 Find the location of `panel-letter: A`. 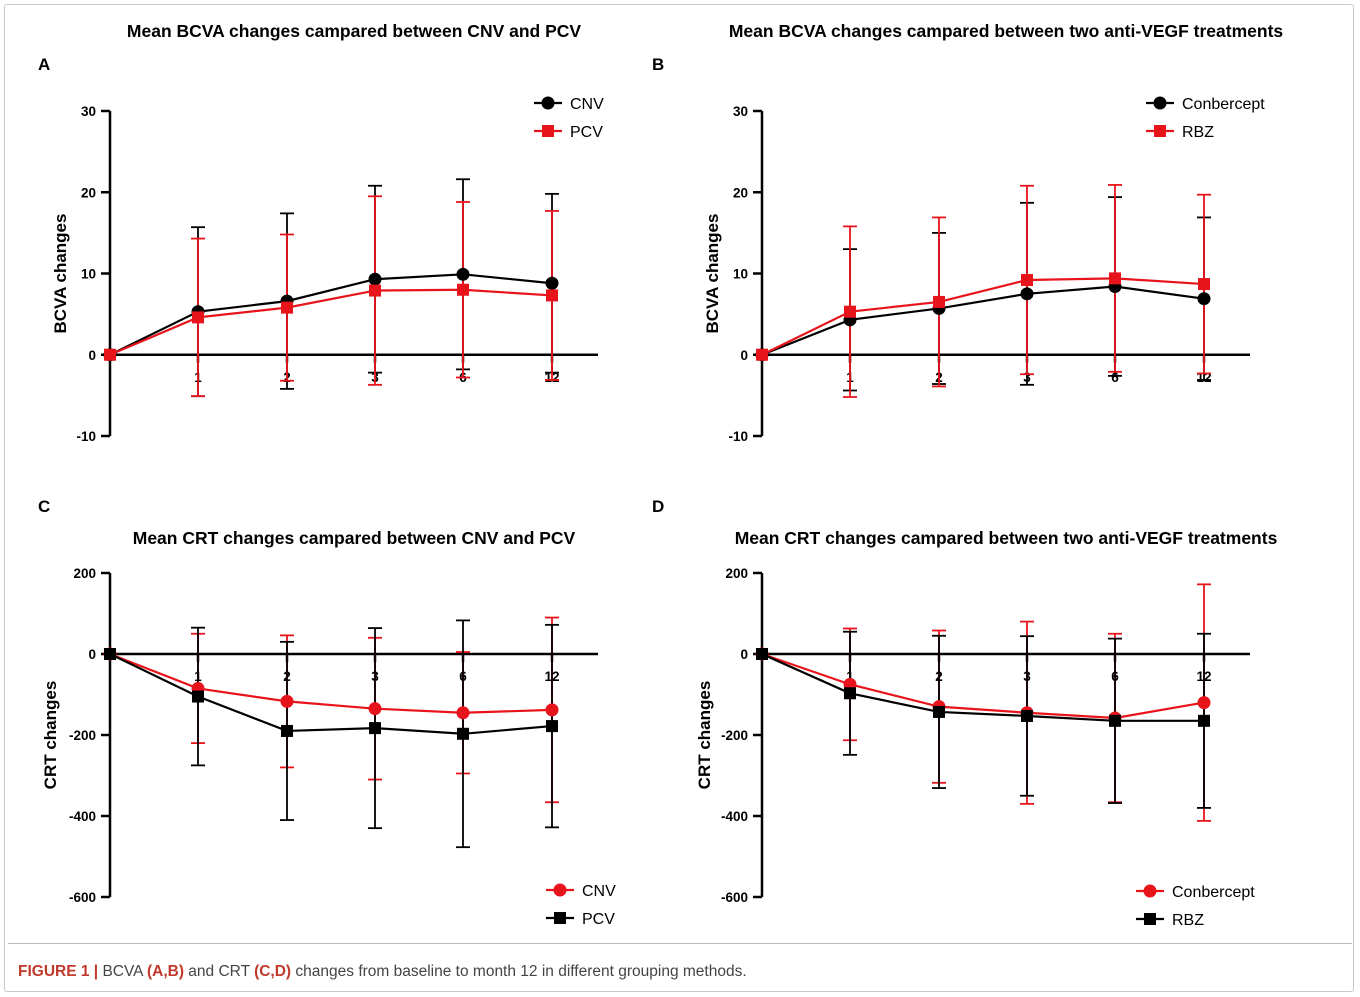

panel-letter: A is located at coordinates (44, 64).